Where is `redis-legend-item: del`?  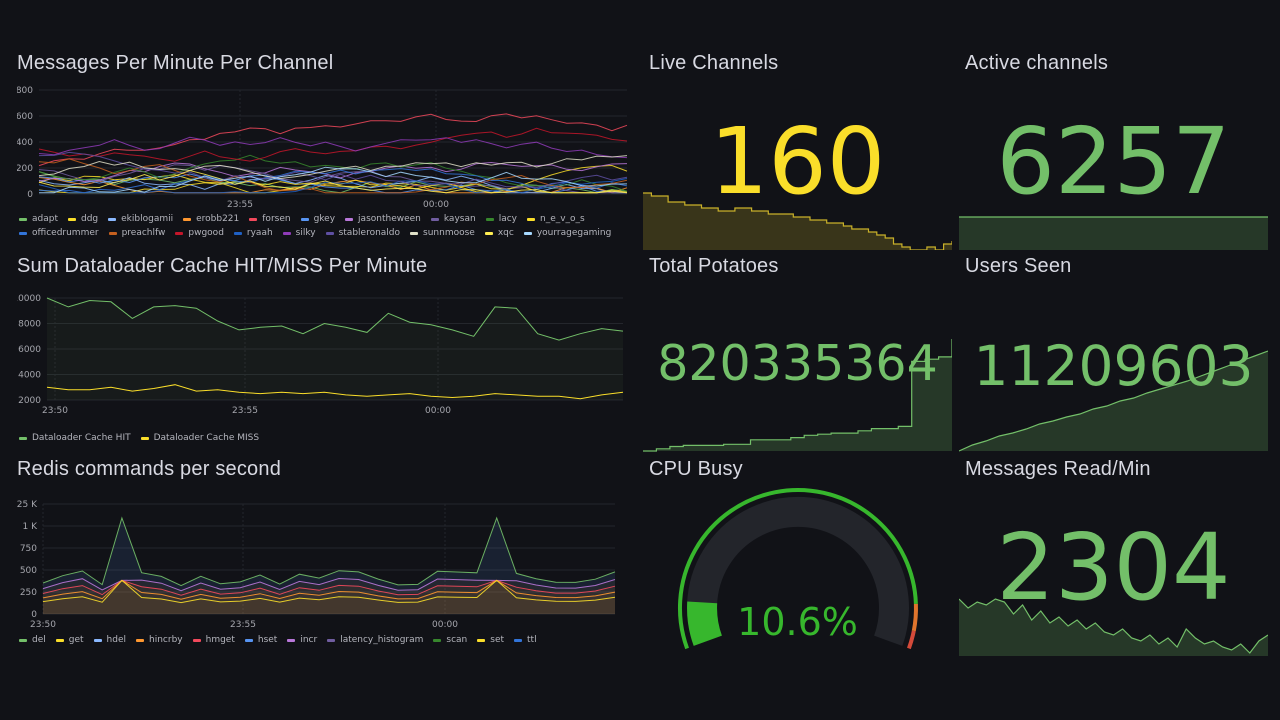 redis-legend-item: del is located at coordinates (32, 640).